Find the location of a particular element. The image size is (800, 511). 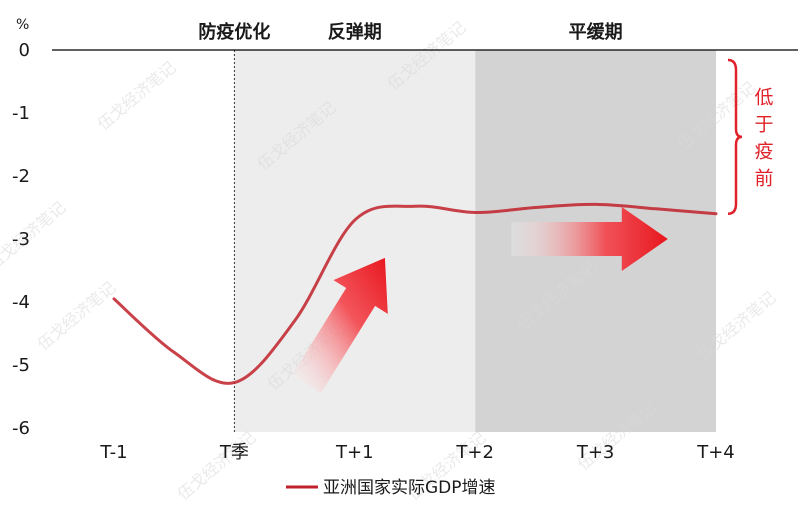

annotation-char-0: 低 is located at coordinates (763, 97).